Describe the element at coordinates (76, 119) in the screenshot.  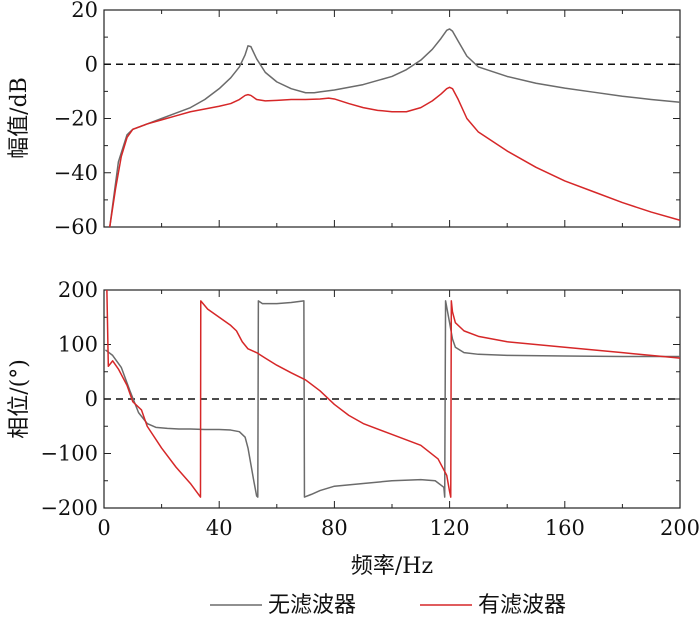
I see `magnitude-y-tick-label: −20` at that location.